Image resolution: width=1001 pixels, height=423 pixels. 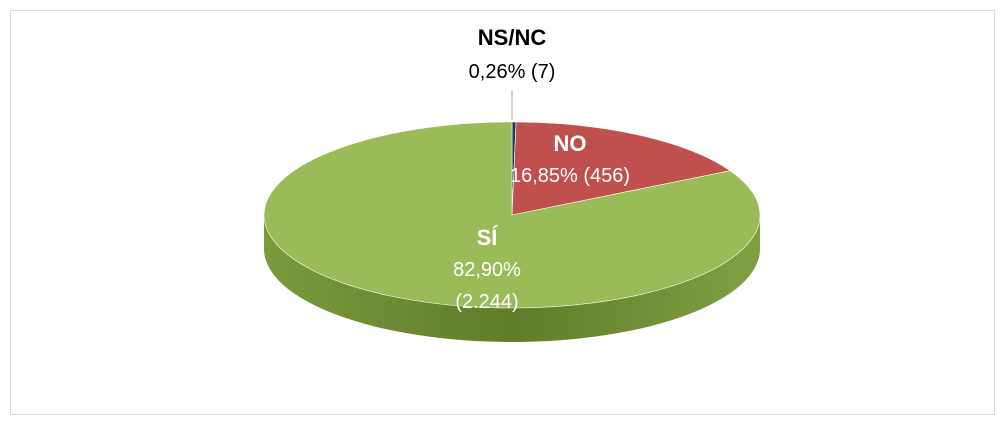 What do you see at coordinates (512, 72) in the screenshot?
I see `slice-value-label: 0,26% (7)` at bounding box center [512, 72].